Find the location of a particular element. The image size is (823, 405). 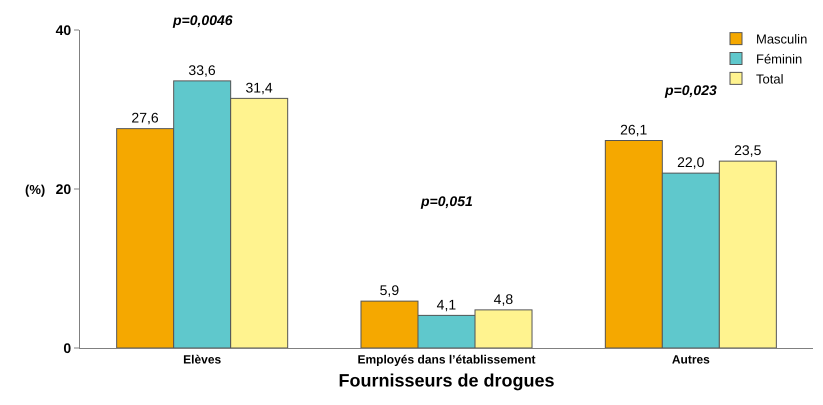

annotation: p=0,023 is located at coordinates (690, 90).